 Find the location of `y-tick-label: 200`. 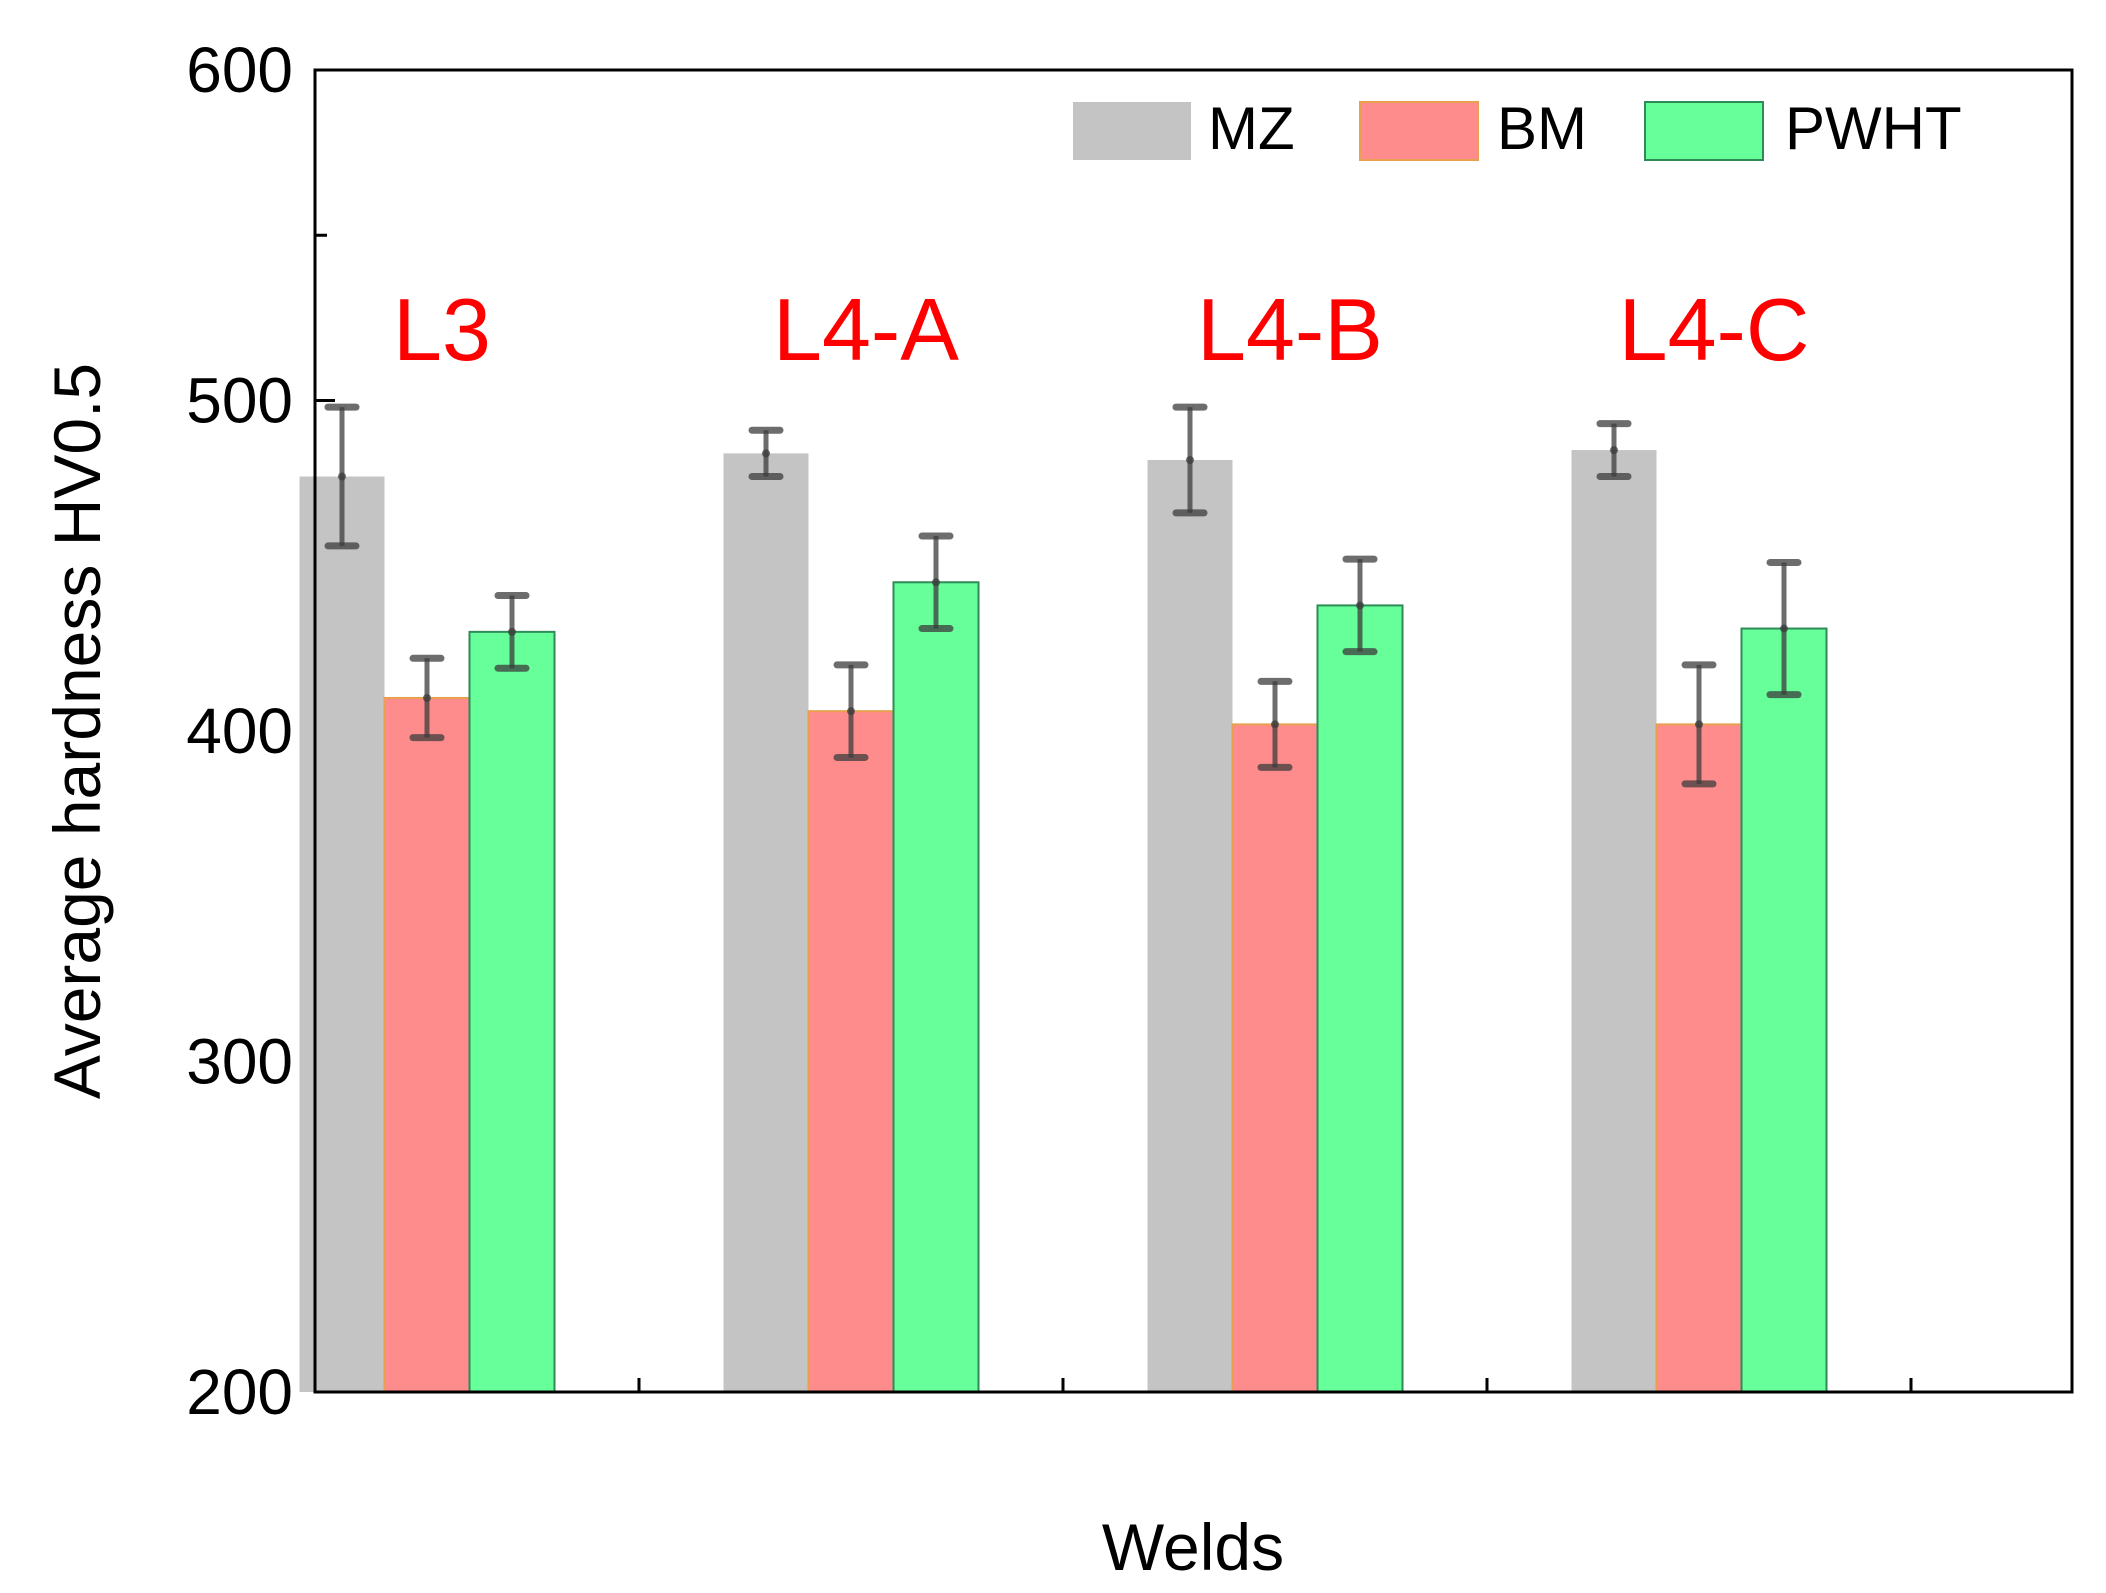

y-tick-label: 200 is located at coordinates (239, 1392).